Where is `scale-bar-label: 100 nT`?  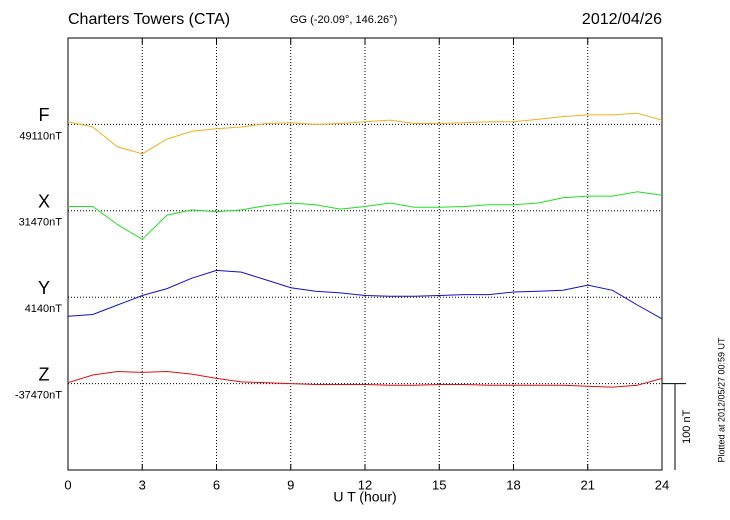
scale-bar-label: 100 nT is located at coordinates (687, 426).